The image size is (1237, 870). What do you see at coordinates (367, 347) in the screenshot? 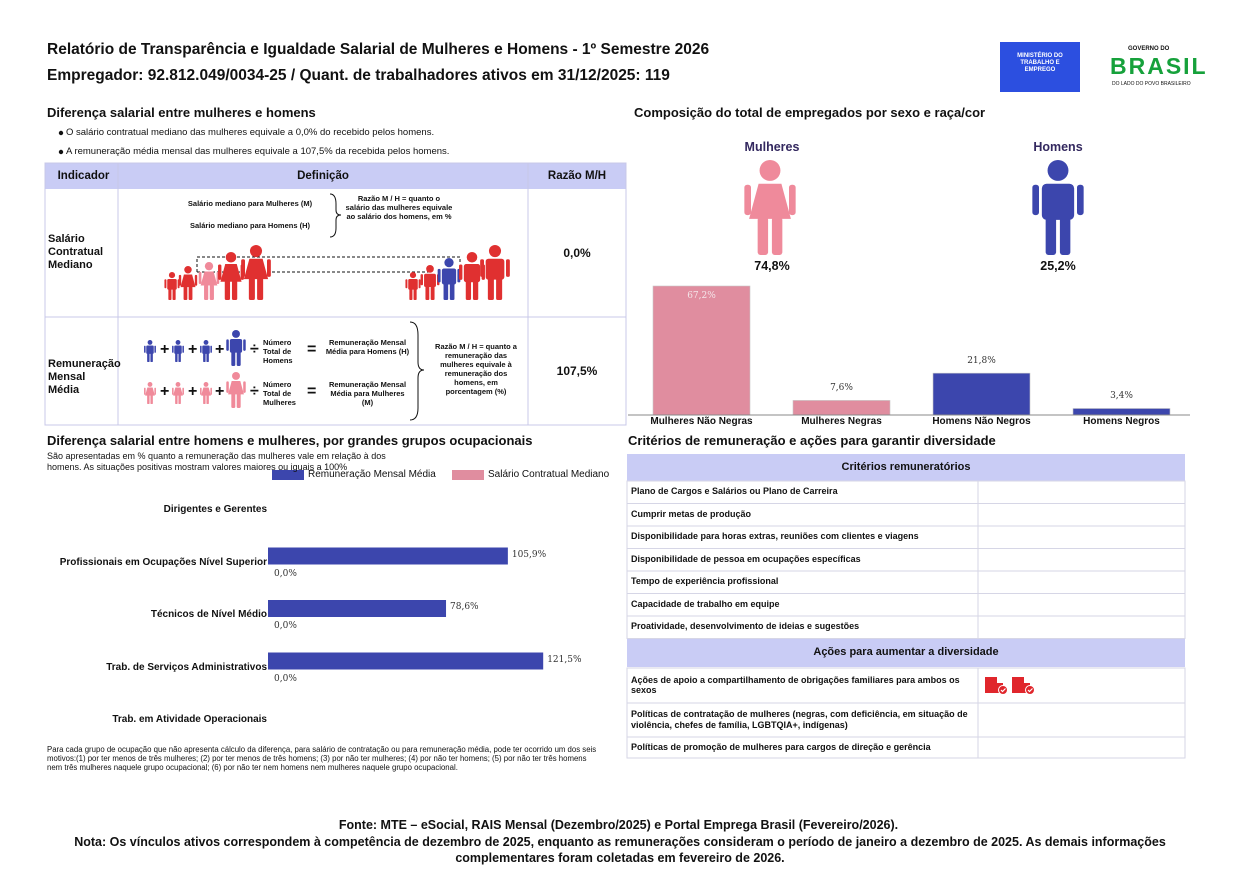
I see `definition-text: Remuneração Mensal Média para Homens (H)` at bounding box center [367, 347].